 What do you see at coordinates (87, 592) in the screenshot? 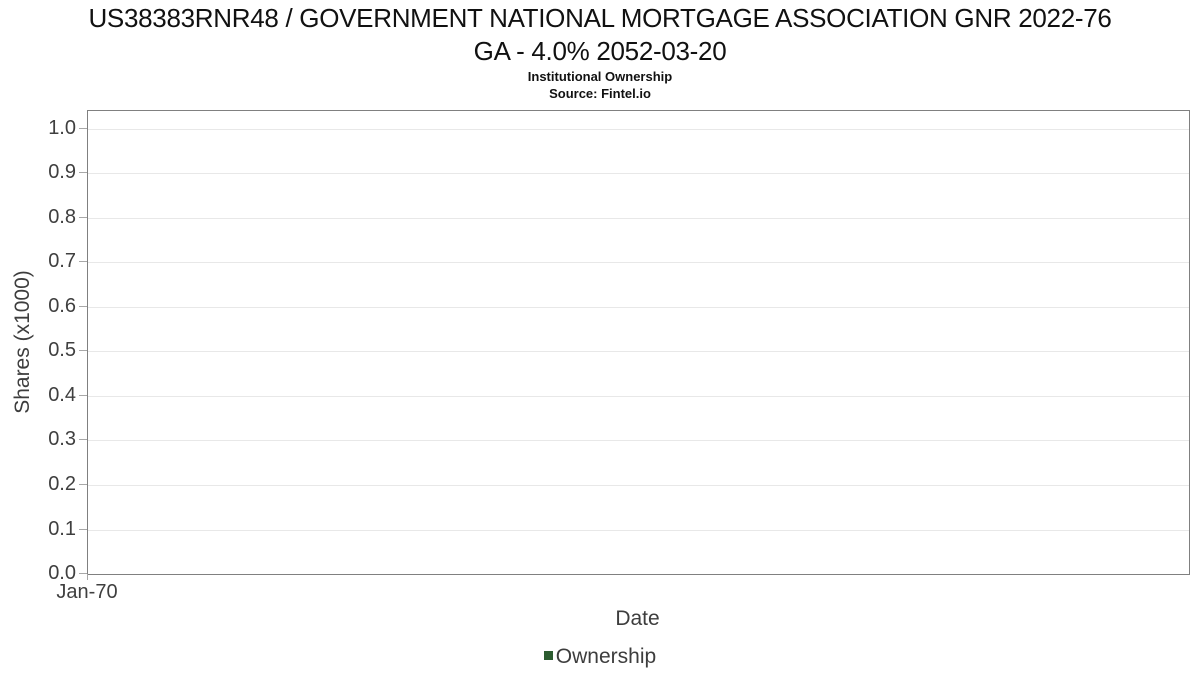
I see `x-axis-tick-label: Jan-70` at bounding box center [87, 592].